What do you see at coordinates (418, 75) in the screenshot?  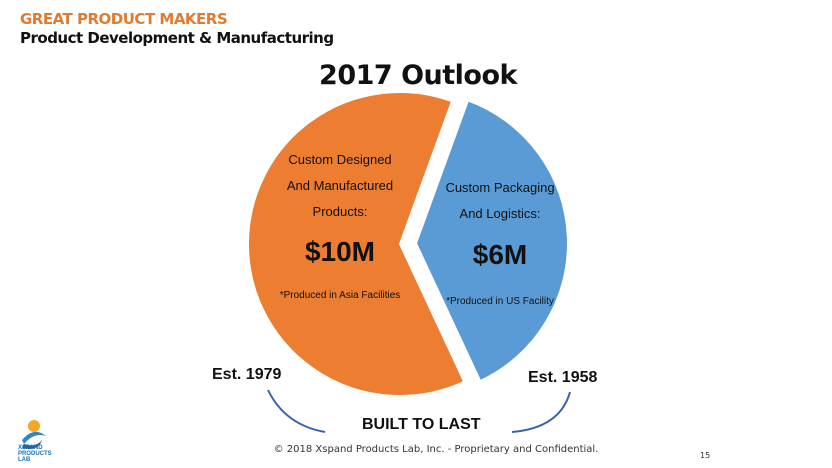 I see `chart-title: 2017 Outlook` at bounding box center [418, 75].